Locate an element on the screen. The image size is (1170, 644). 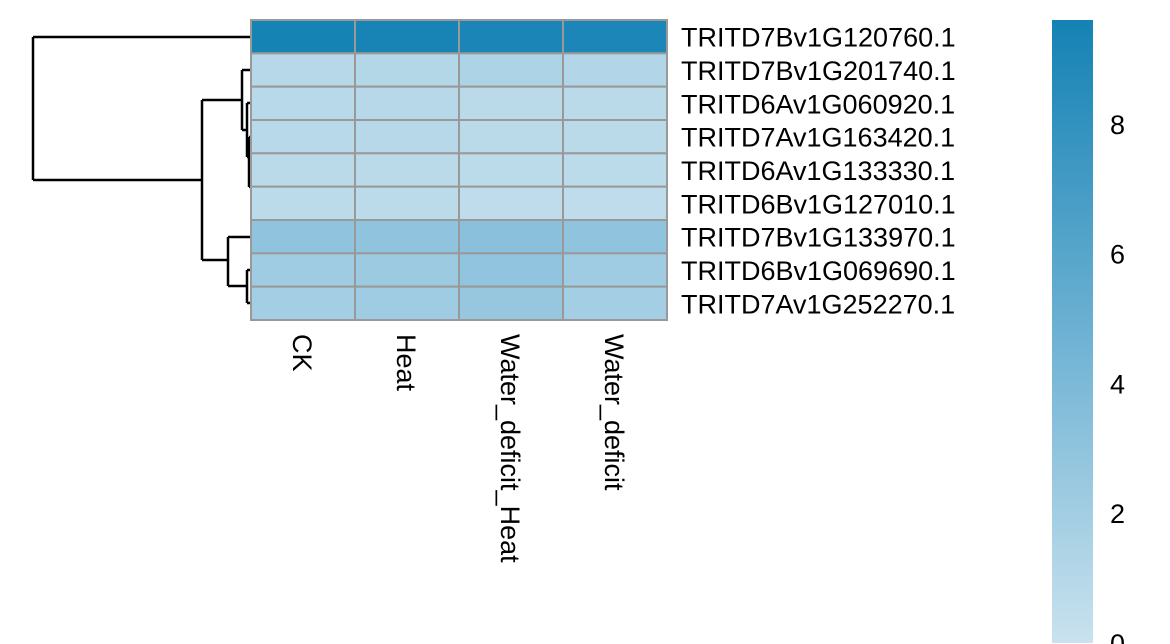
colorbar-label: 4 is located at coordinates (1117, 384).